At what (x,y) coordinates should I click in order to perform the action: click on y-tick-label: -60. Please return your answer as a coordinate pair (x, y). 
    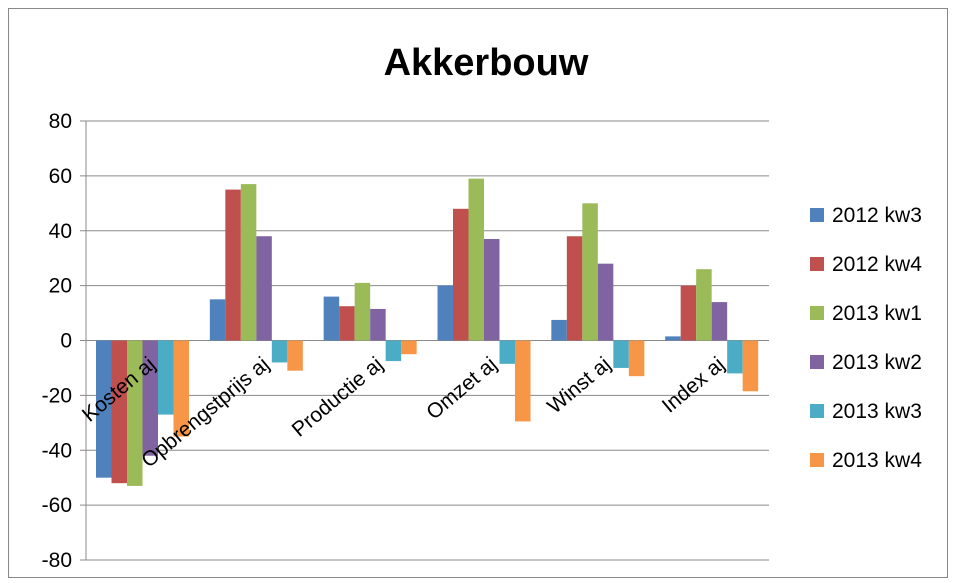
    Looking at the image, I should click on (57, 505).